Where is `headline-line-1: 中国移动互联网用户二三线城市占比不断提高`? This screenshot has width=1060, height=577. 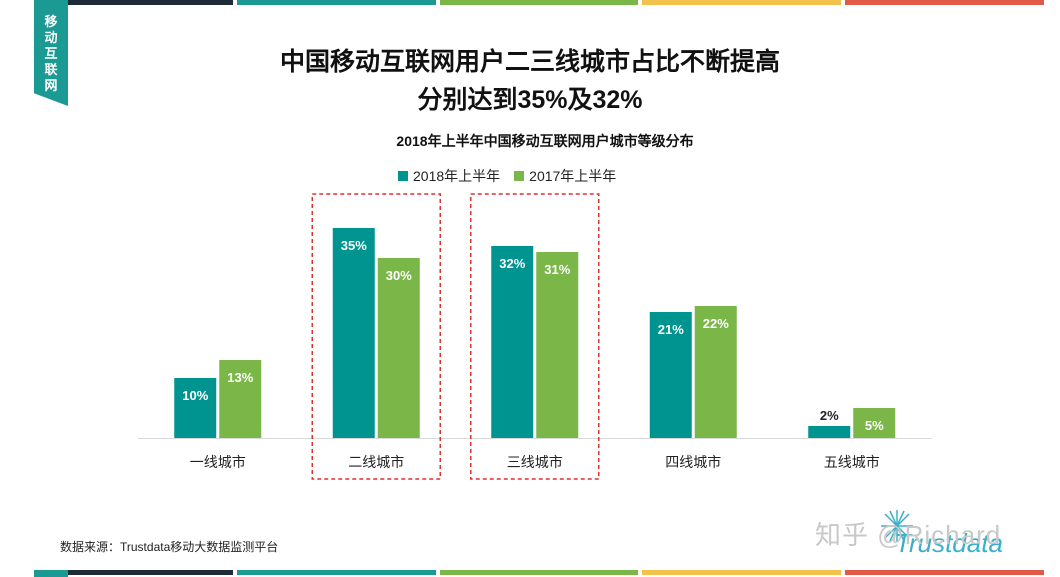
headline-line-1: 中国移动互联网用户二三线城市占比不断提高 is located at coordinates (529, 62).